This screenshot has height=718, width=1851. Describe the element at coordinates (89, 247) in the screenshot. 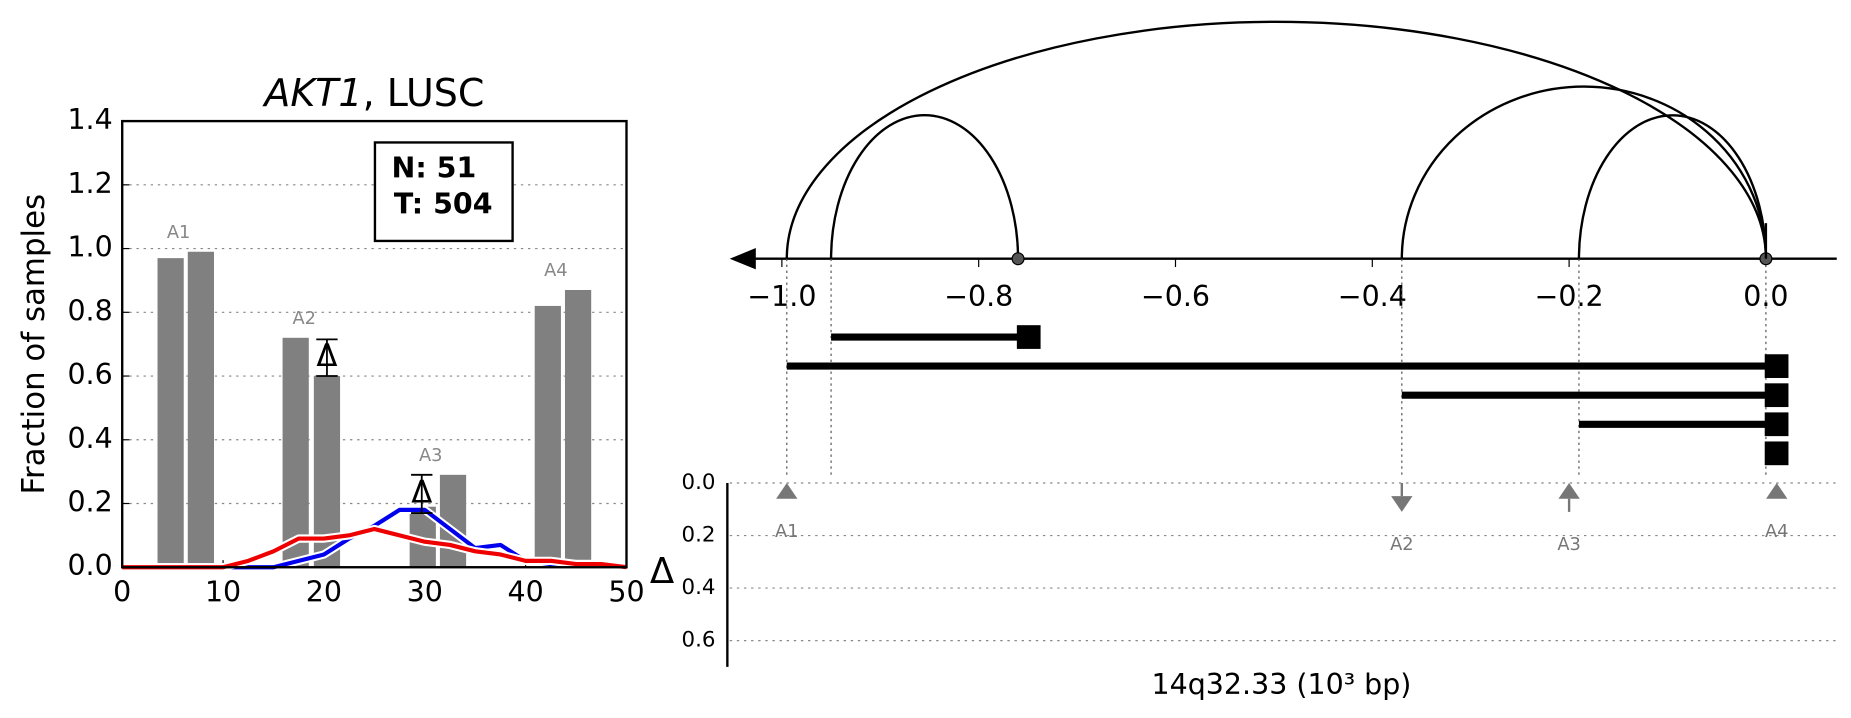

I see `y-tick-label: 1.0` at that location.